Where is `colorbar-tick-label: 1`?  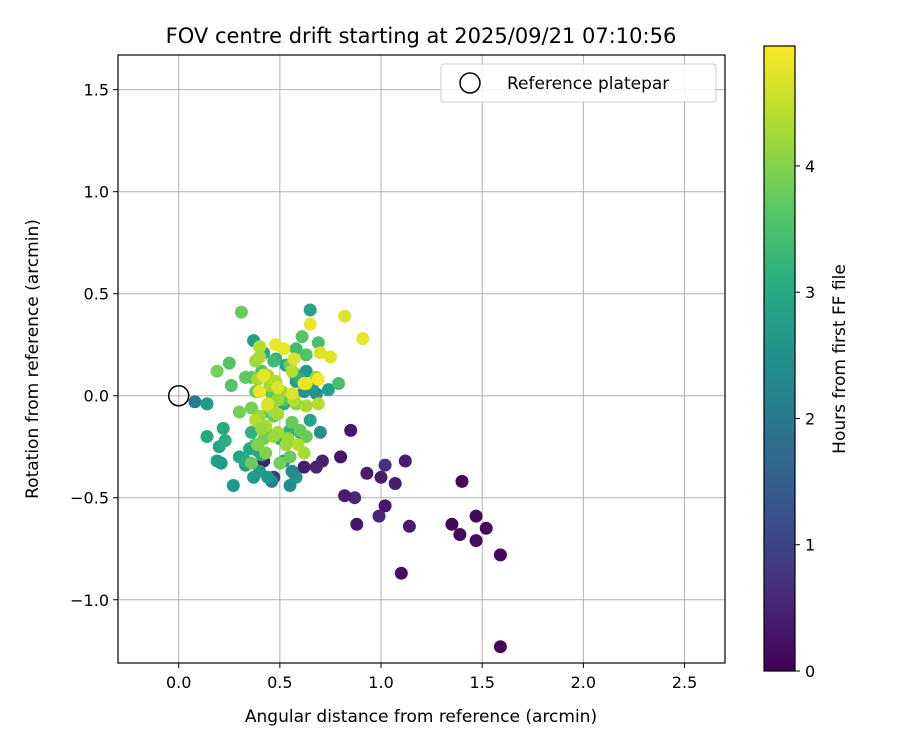 colorbar-tick-label: 1 is located at coordinates (810, 545).